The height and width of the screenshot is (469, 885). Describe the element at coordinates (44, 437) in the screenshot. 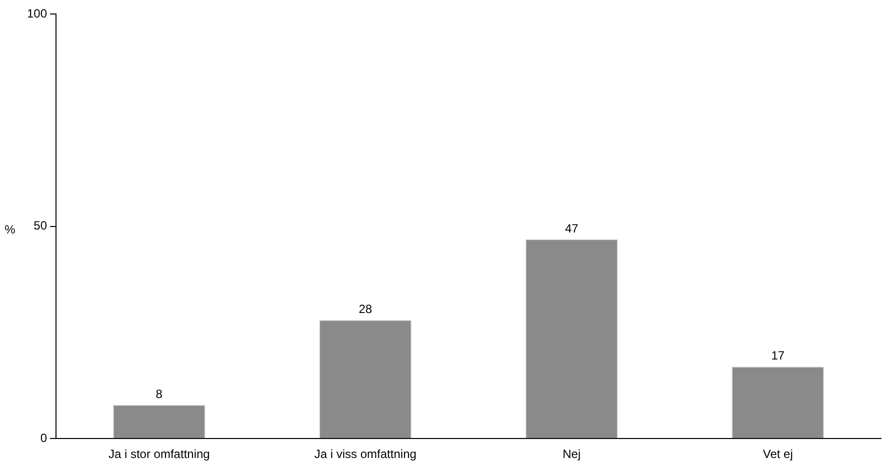

I see `y-tick-label: 0` at that location.